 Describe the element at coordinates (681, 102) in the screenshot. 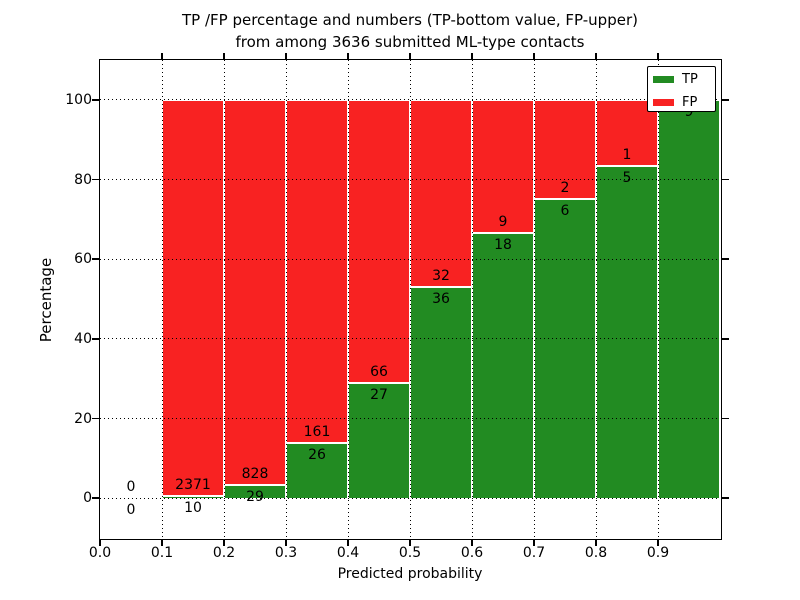

I see `legend-entry-fp: FP` at that location.